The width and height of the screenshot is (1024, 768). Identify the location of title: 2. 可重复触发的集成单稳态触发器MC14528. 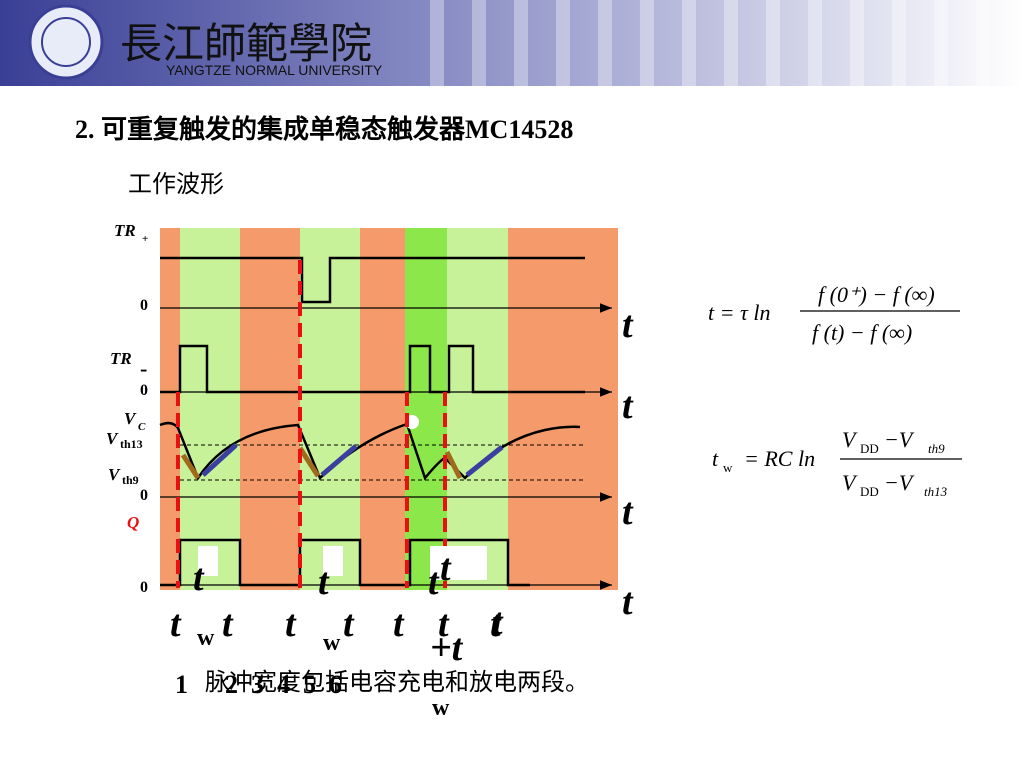
(324, 129).